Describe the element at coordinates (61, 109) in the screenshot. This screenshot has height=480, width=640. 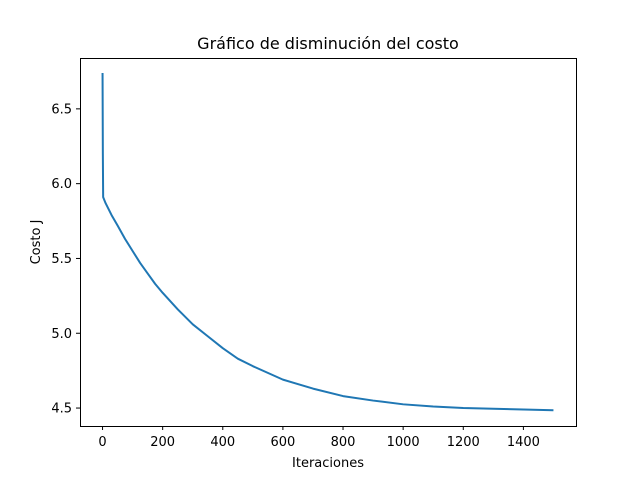
I see `y-tick-label: 6.5` at that location.